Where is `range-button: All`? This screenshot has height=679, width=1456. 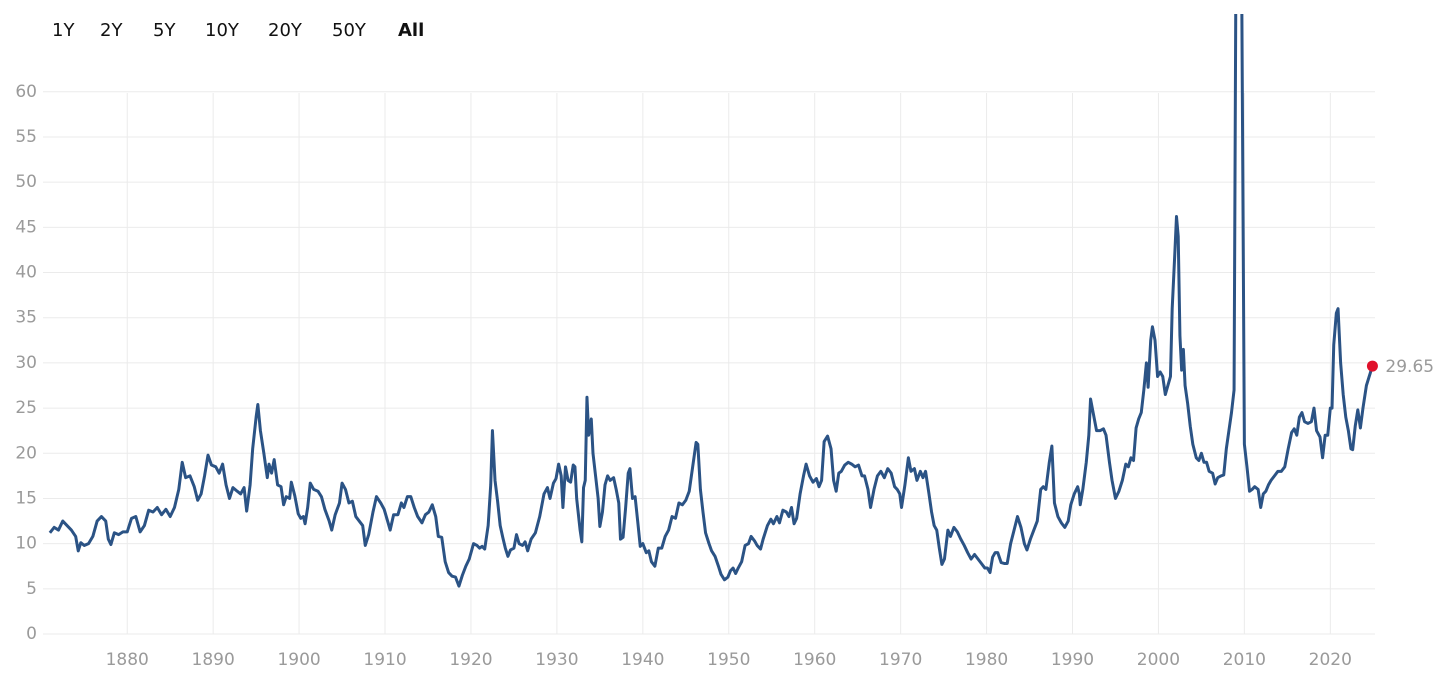
range-button: All is located at coordinates (411, 30).